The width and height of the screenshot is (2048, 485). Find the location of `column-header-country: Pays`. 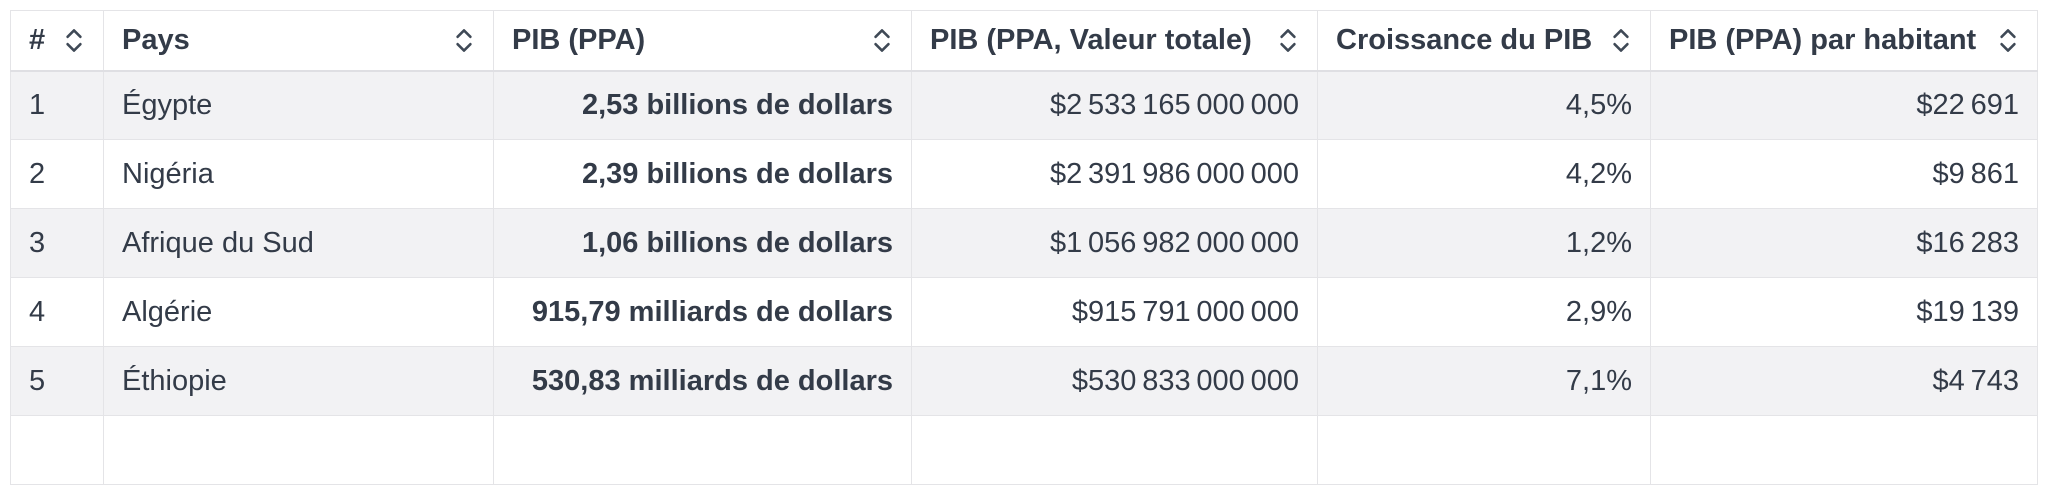

column-header-country: Pays is located at coordinates (298, 41).